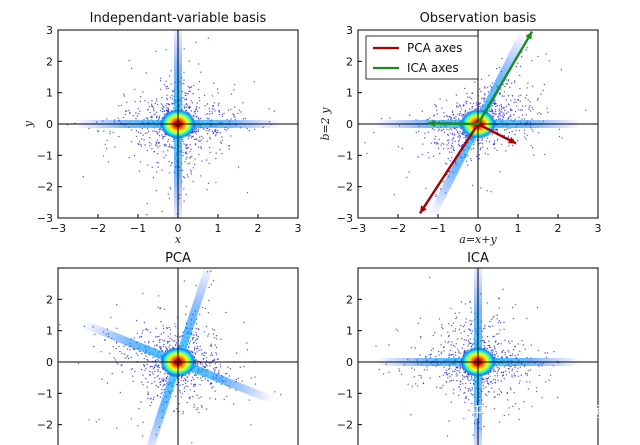  Describe the element at coordinates (349, 30) in the screenshot. I see `y-tick-label: 3` at that location.